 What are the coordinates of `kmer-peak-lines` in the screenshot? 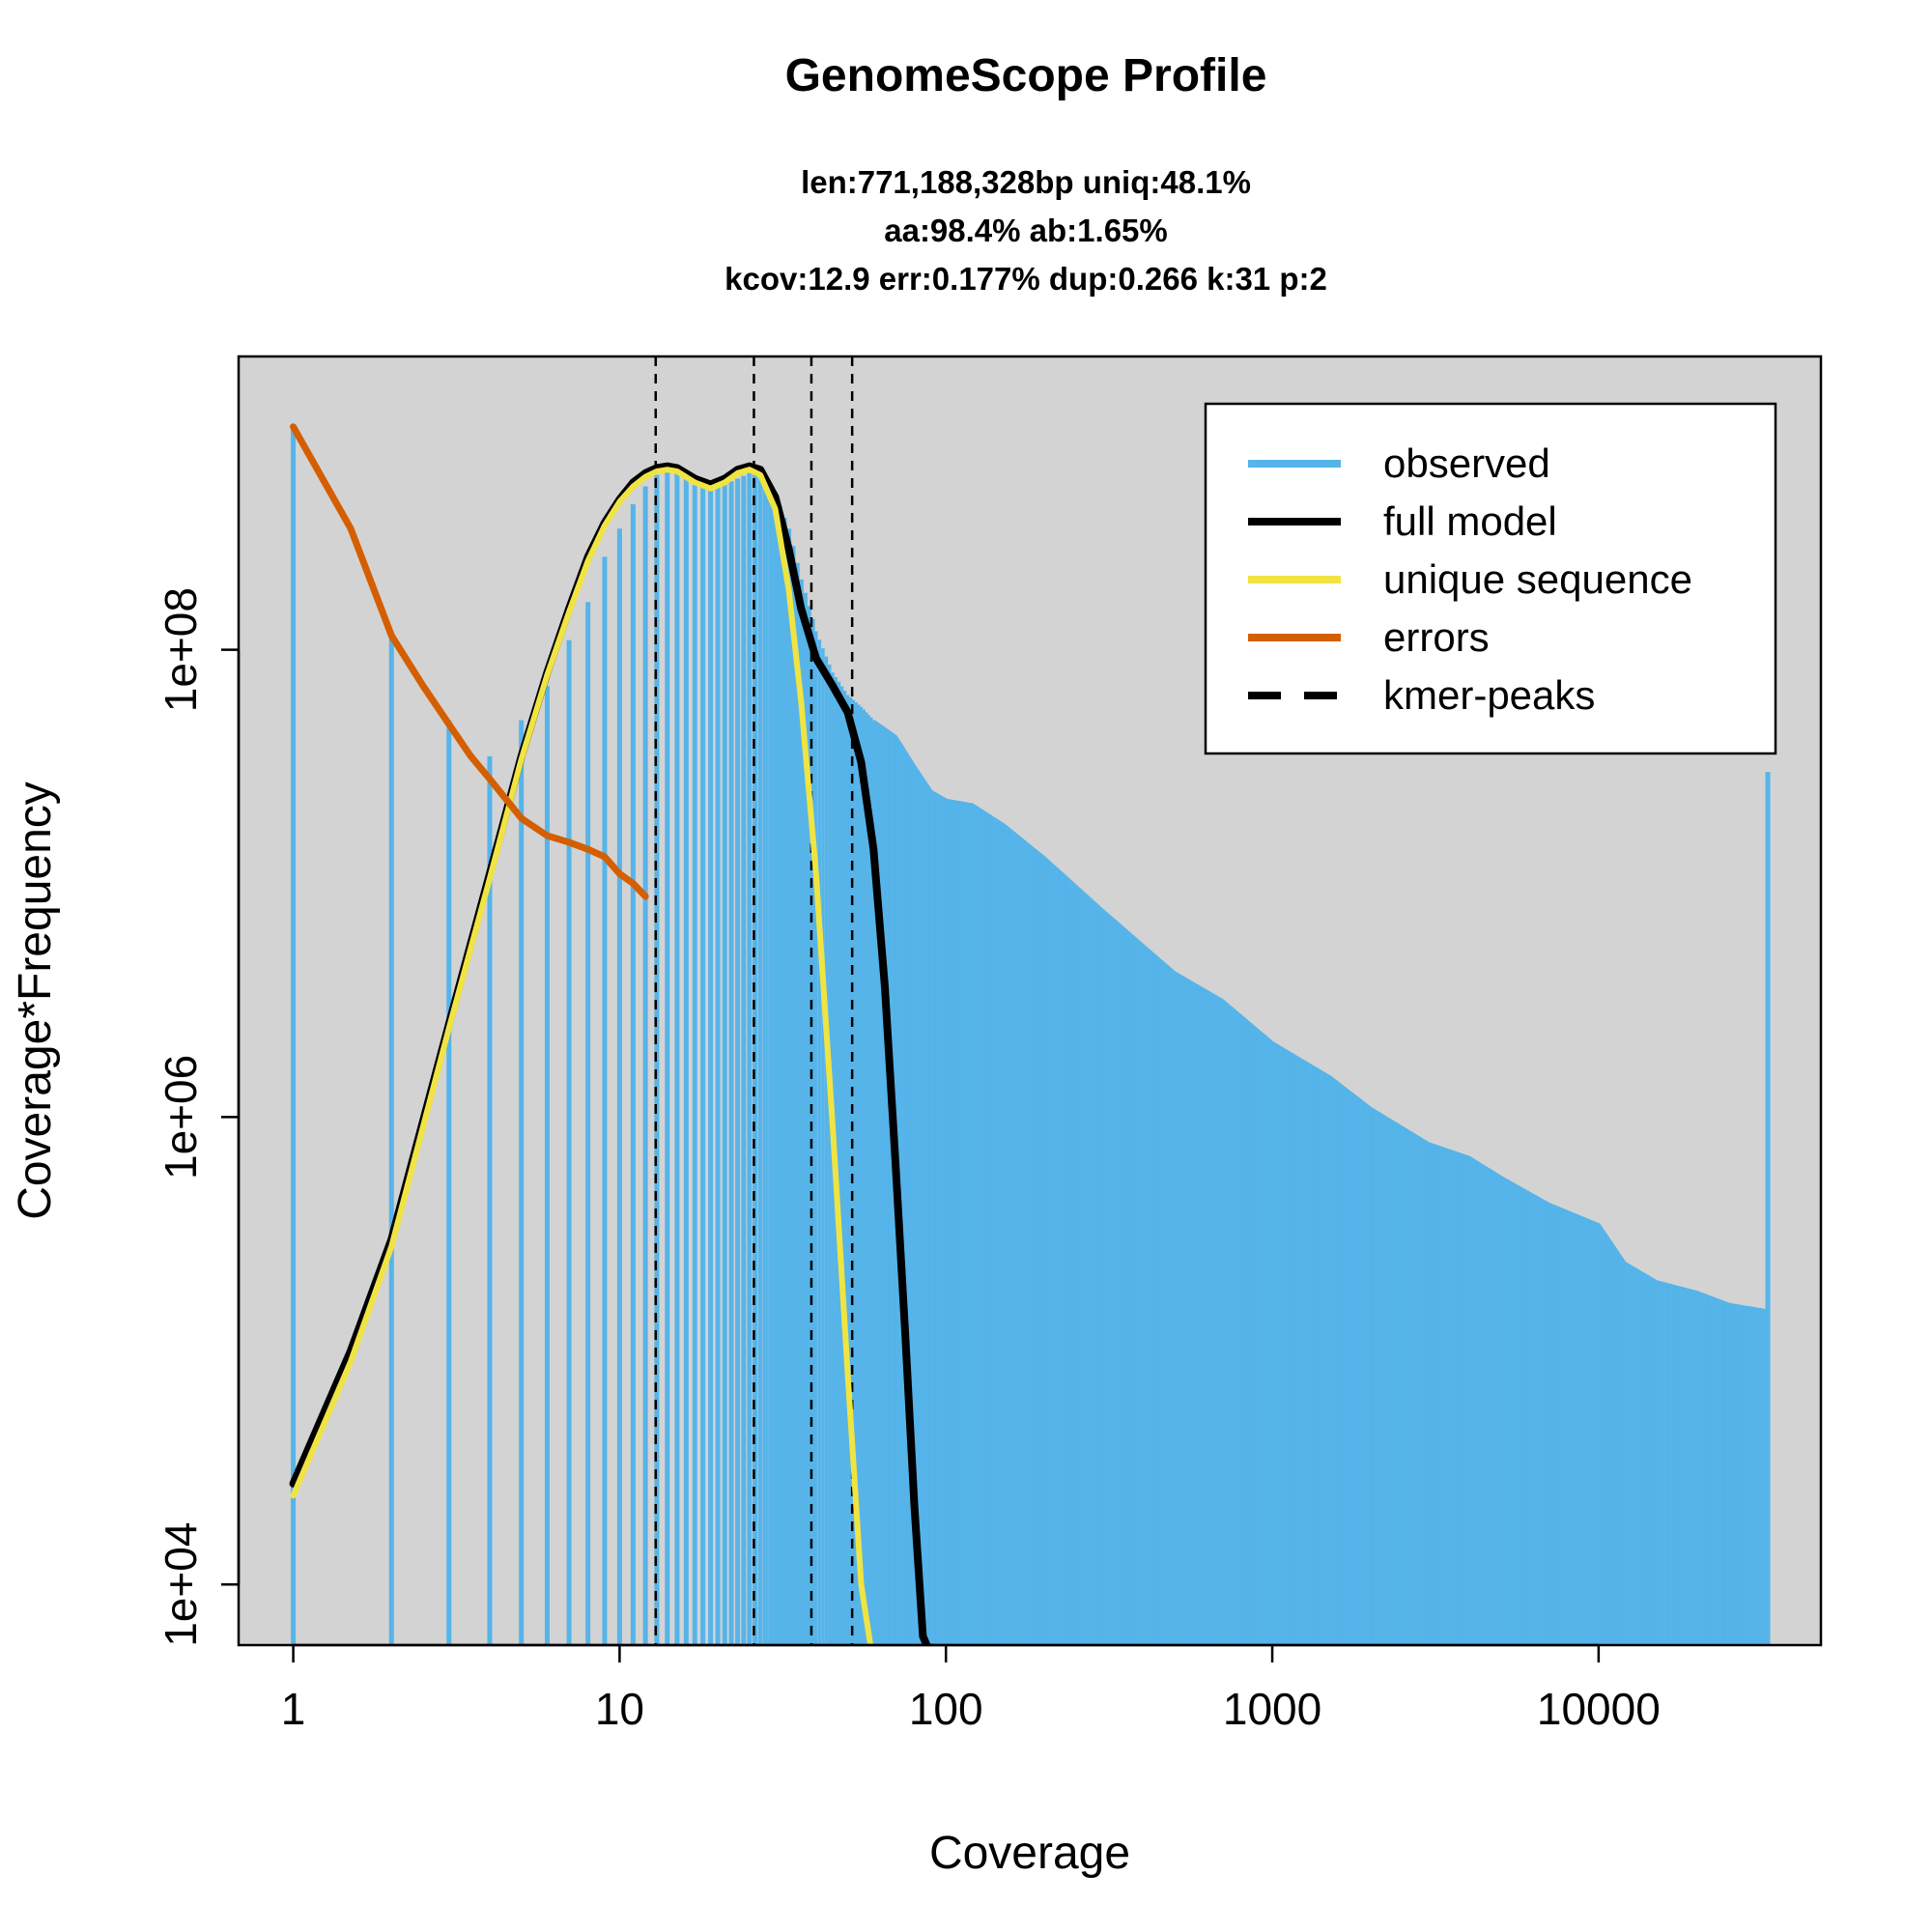 It's located at (754, 1000).